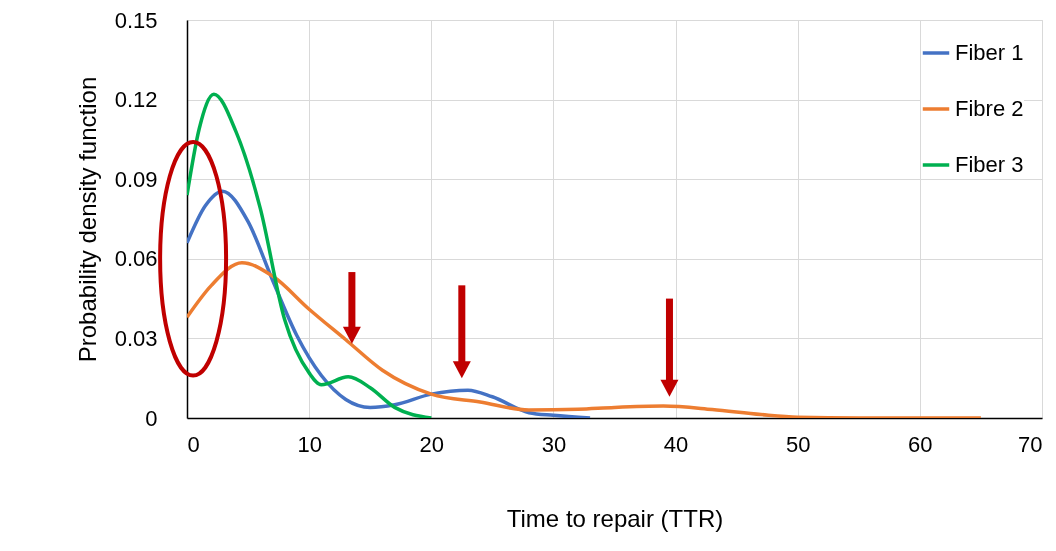 The width and height of the screenshot is (1056, 551). I want to click on x-tick-label: 40, so click(676, 444).